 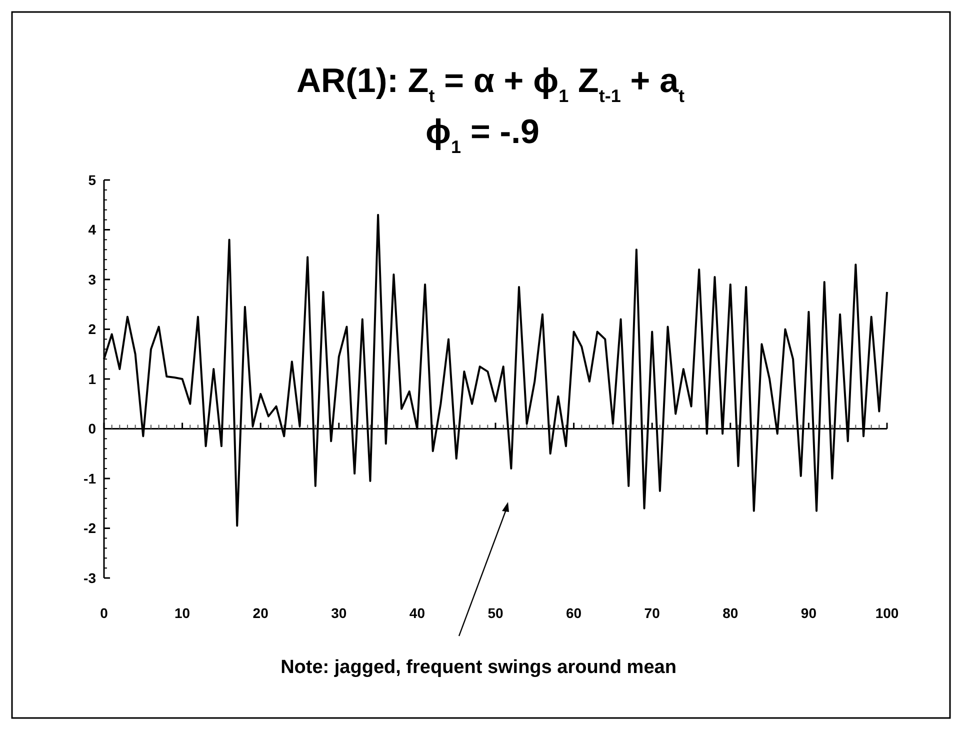 What do you see at coordinates (90, 478) in the screenshot?
I see `y-tick-label: -1` at bounding box center [90, 478].